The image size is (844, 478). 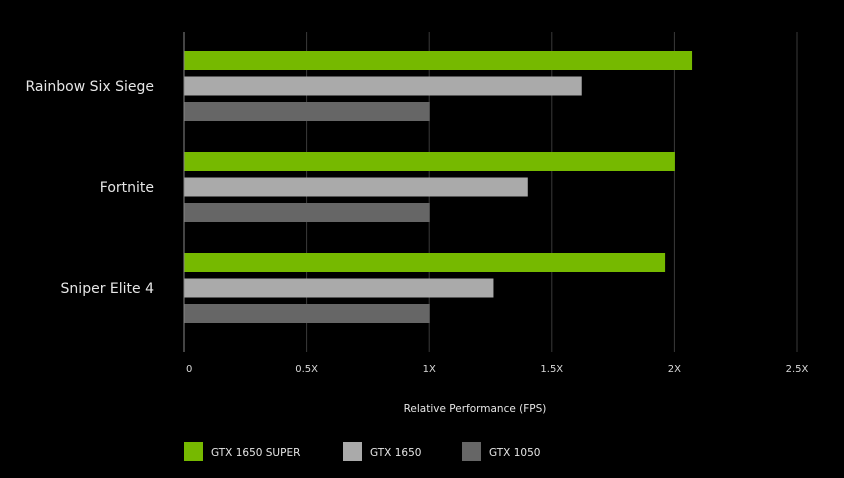 I want to click on x-tick-label: 1X, so click(x=429, y=369).